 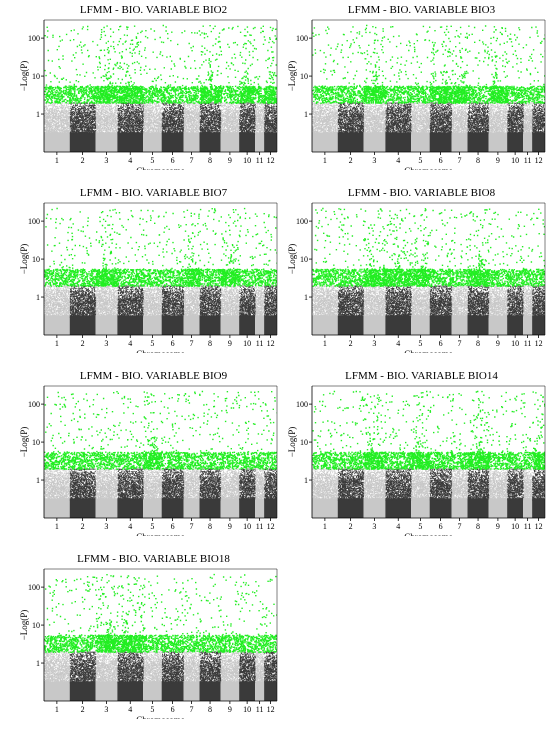 What do you see at coordinates (539, 160) in the screenshot?
I see `x-tick-label: 12` at bounding box center [539, 160].